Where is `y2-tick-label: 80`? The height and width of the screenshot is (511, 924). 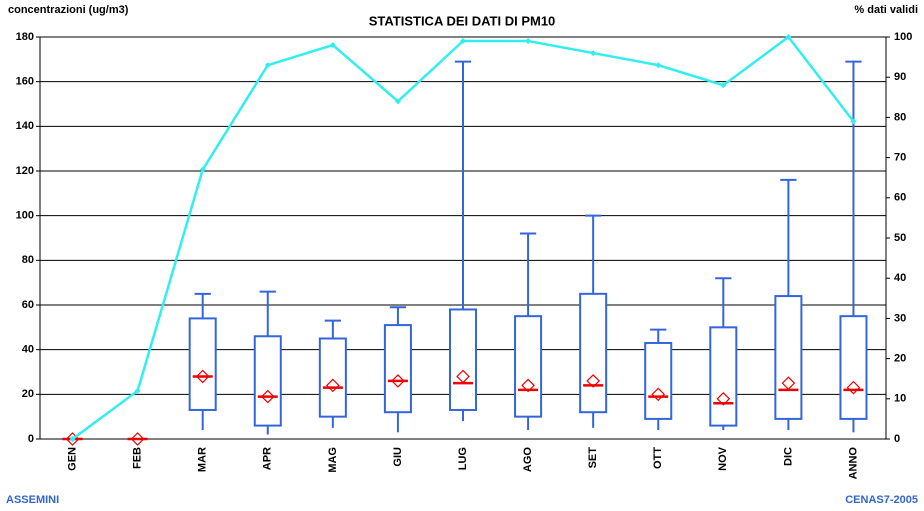 y2-tick-label: 80 is located at coordinates (900, 117).